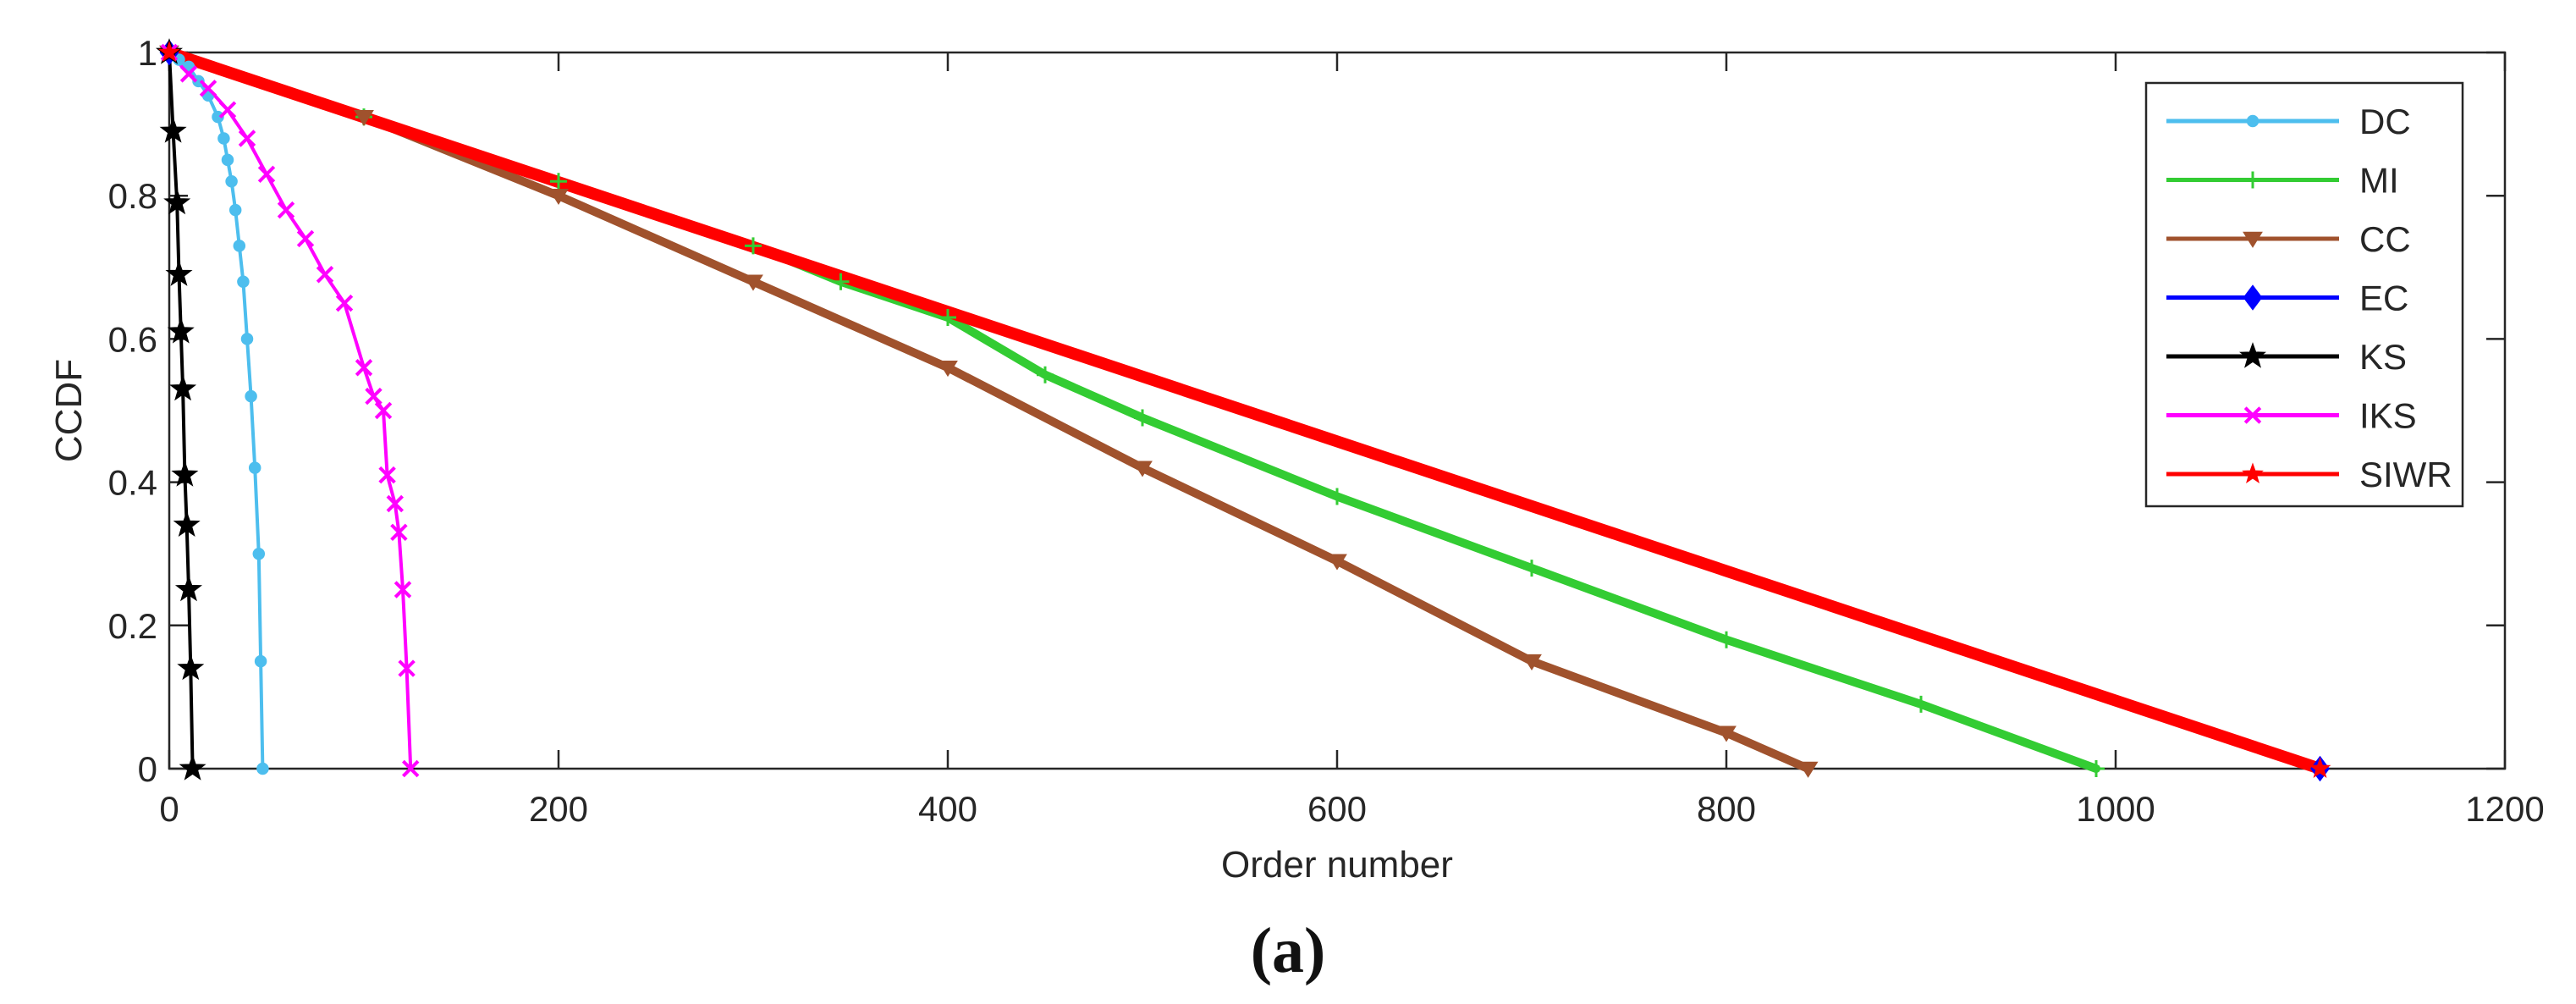  Describe the element at coordinates (2253, 239) in the screenshot. I see `legend-marker-cc` at that location.